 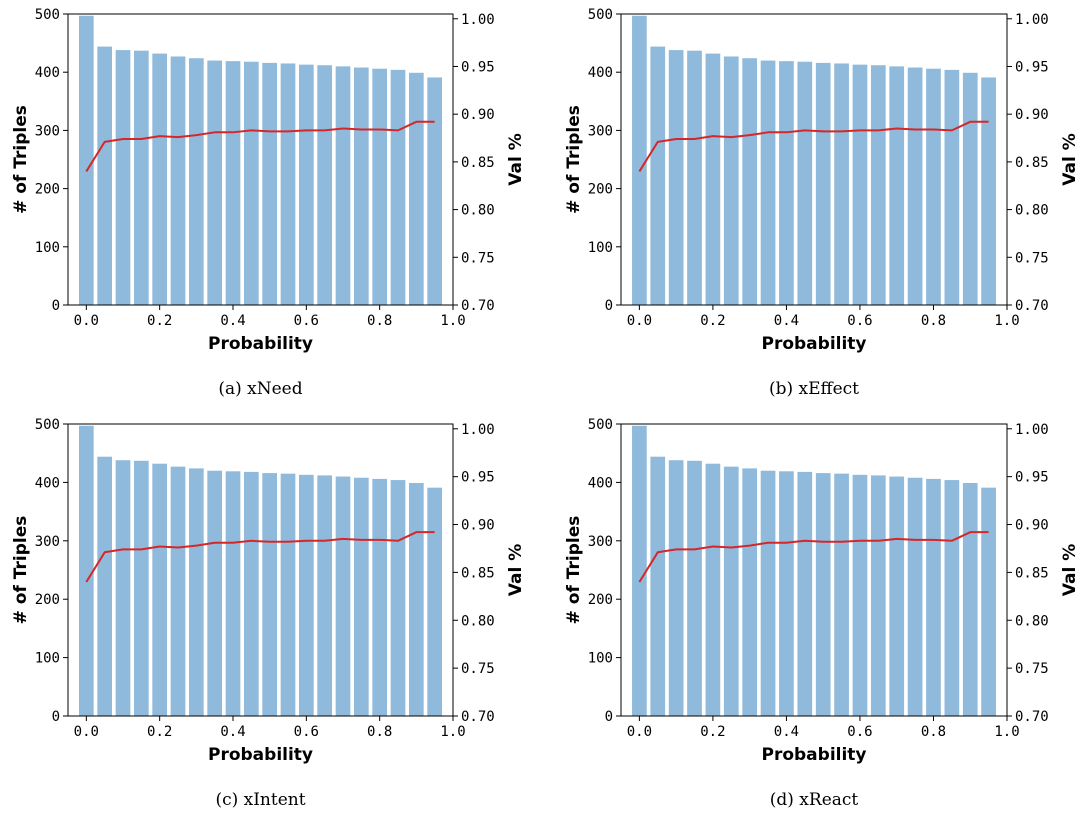 What do you see at coordinates (260, 389) in the screenshot?
I see `subfigure-caption: (a) xNeed` at bounding box center [260, 389].